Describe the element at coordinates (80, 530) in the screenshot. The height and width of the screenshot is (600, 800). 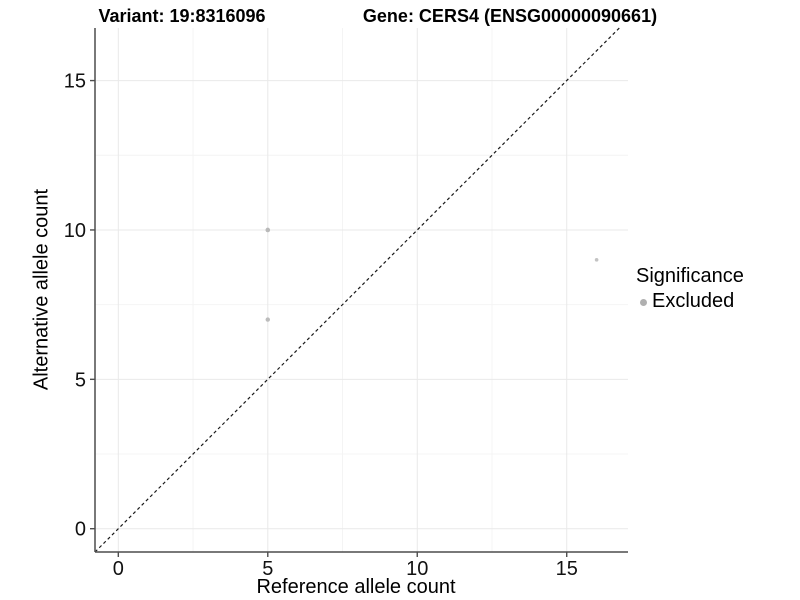
I see `y-tick-label: 0` at that location.